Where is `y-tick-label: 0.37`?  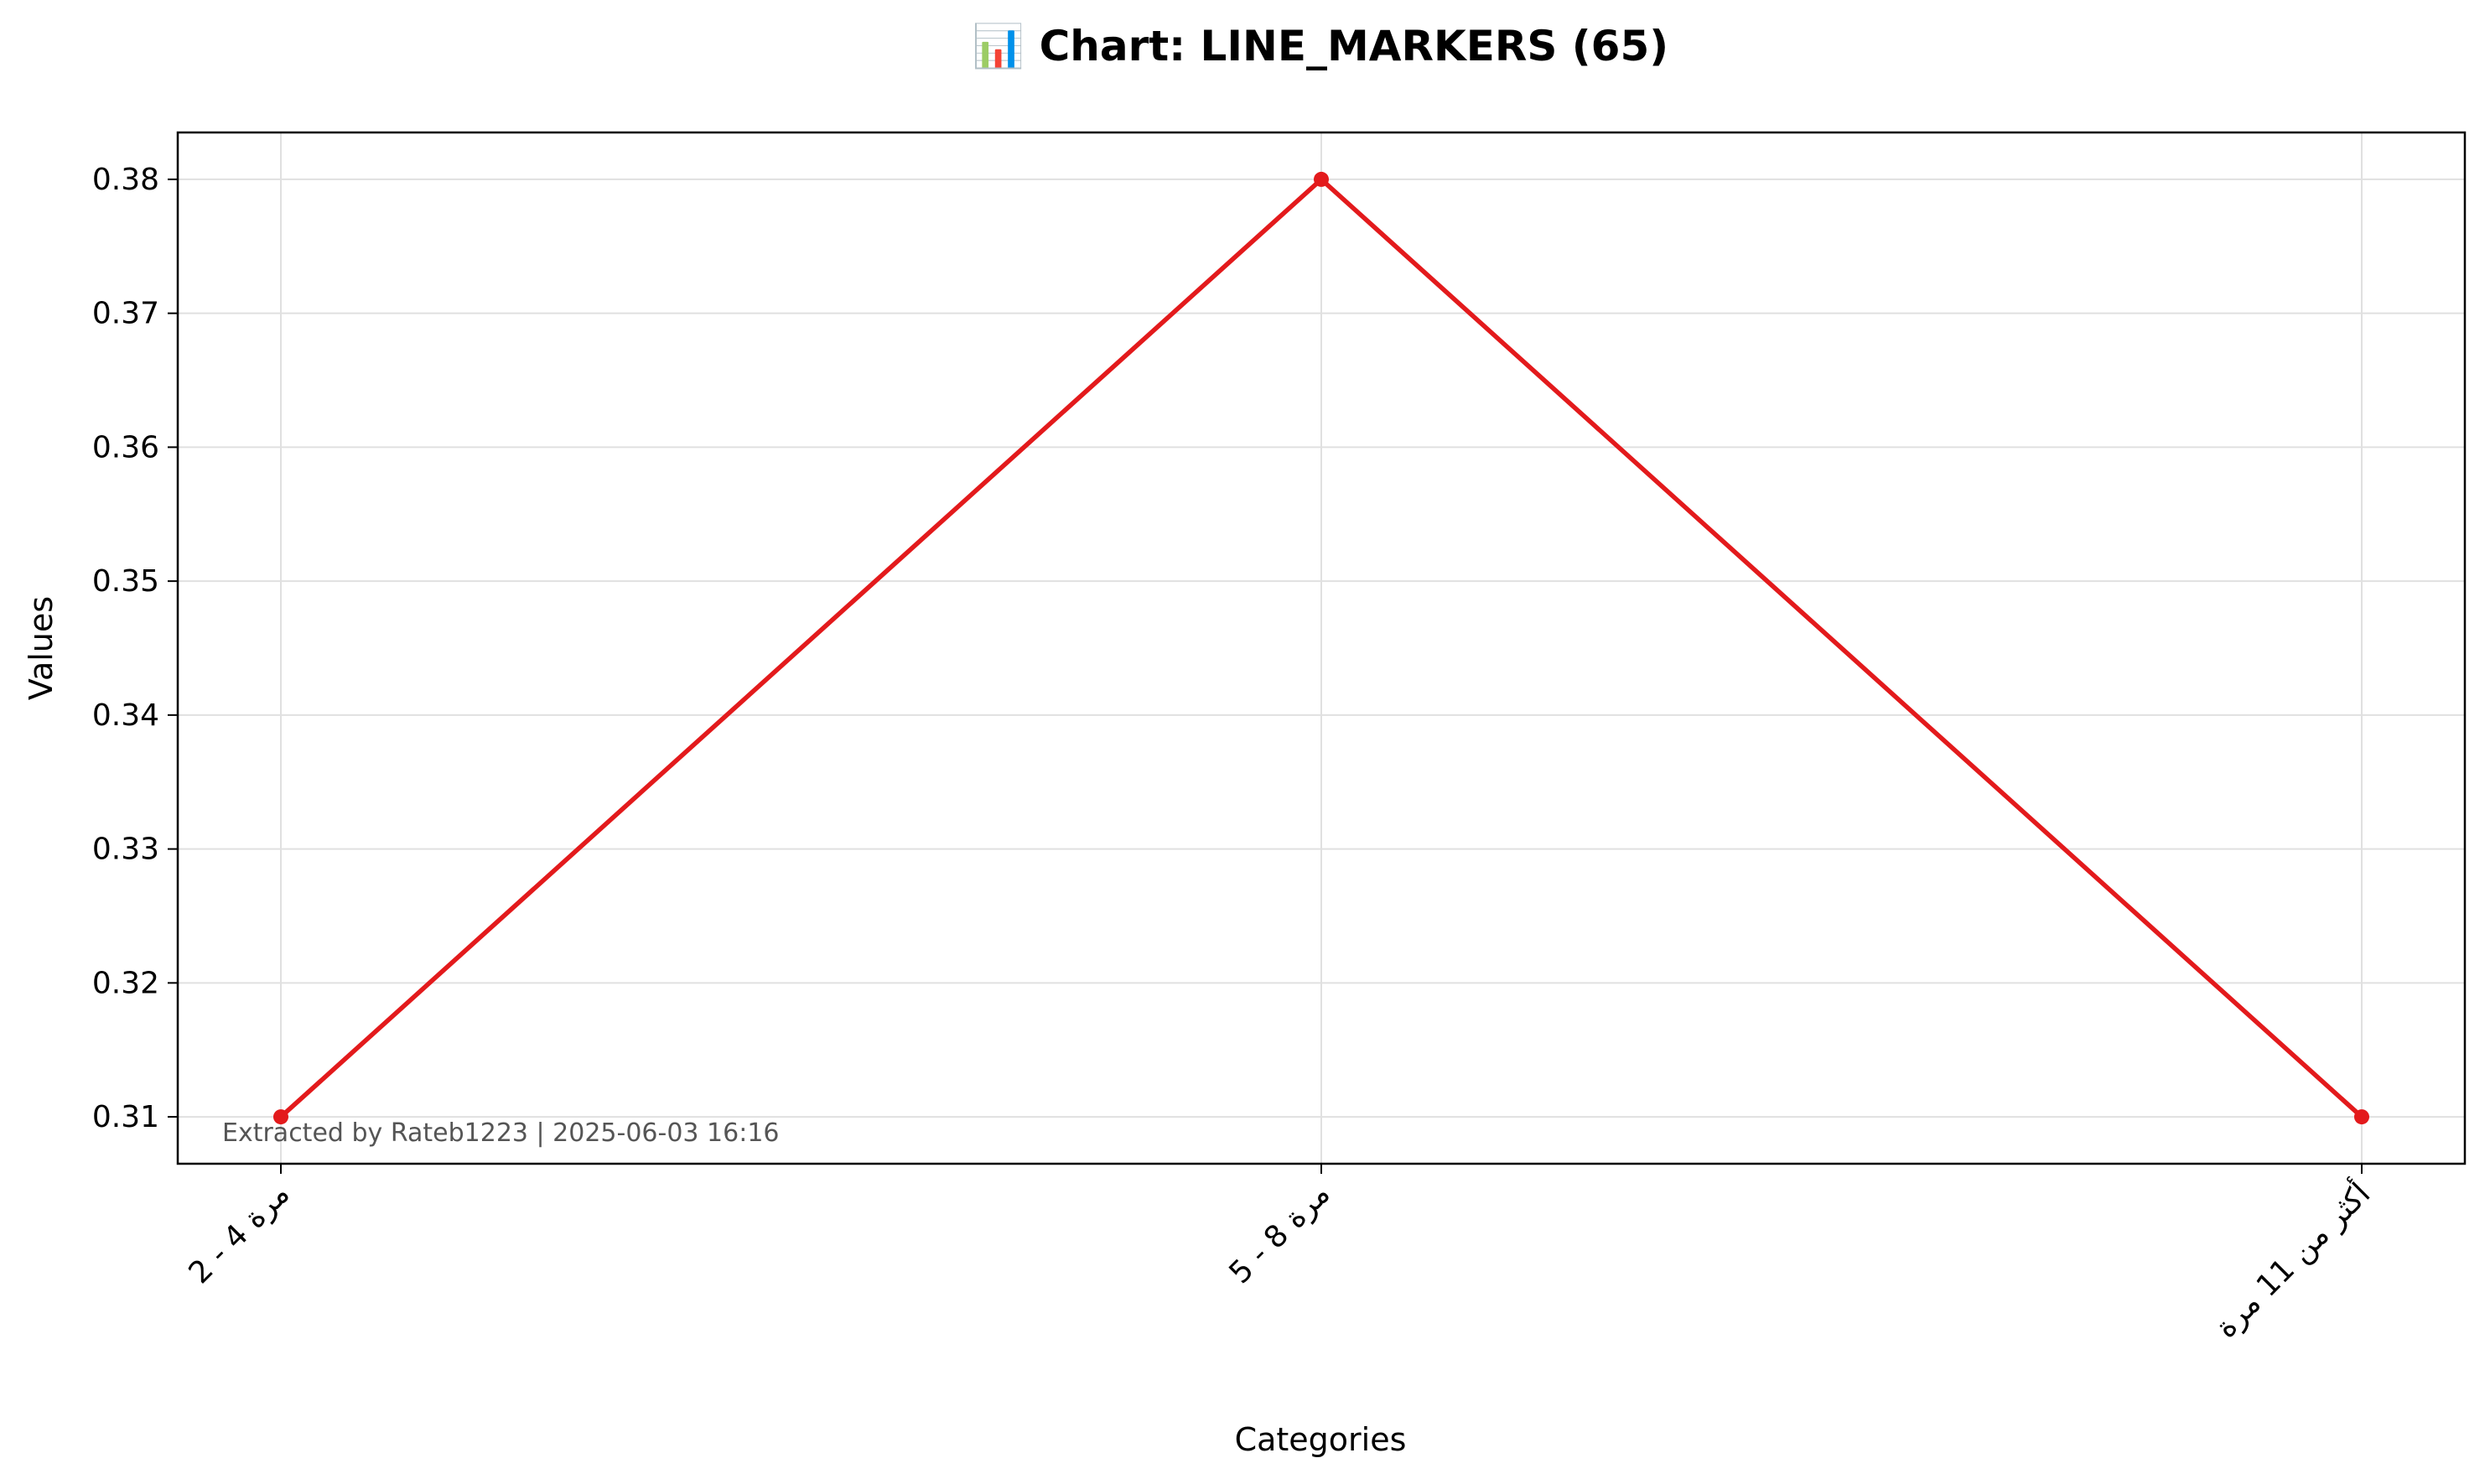
y-tick-label: 0.37 is located at coordinates (125, 314).